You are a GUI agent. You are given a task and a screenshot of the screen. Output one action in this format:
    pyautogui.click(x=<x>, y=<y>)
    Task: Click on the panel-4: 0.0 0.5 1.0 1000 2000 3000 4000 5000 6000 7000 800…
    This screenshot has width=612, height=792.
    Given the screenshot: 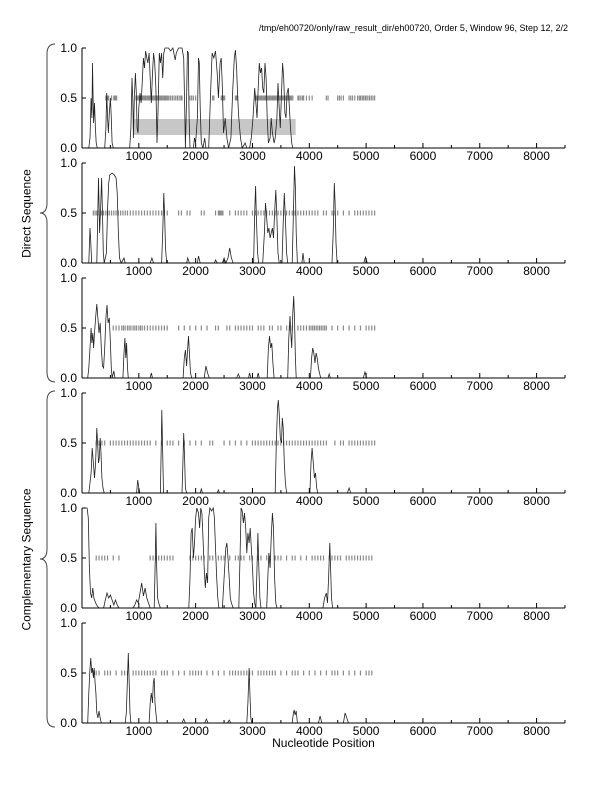 What is the action you would take?
    pyautogui.click(x=313, y=447)
    